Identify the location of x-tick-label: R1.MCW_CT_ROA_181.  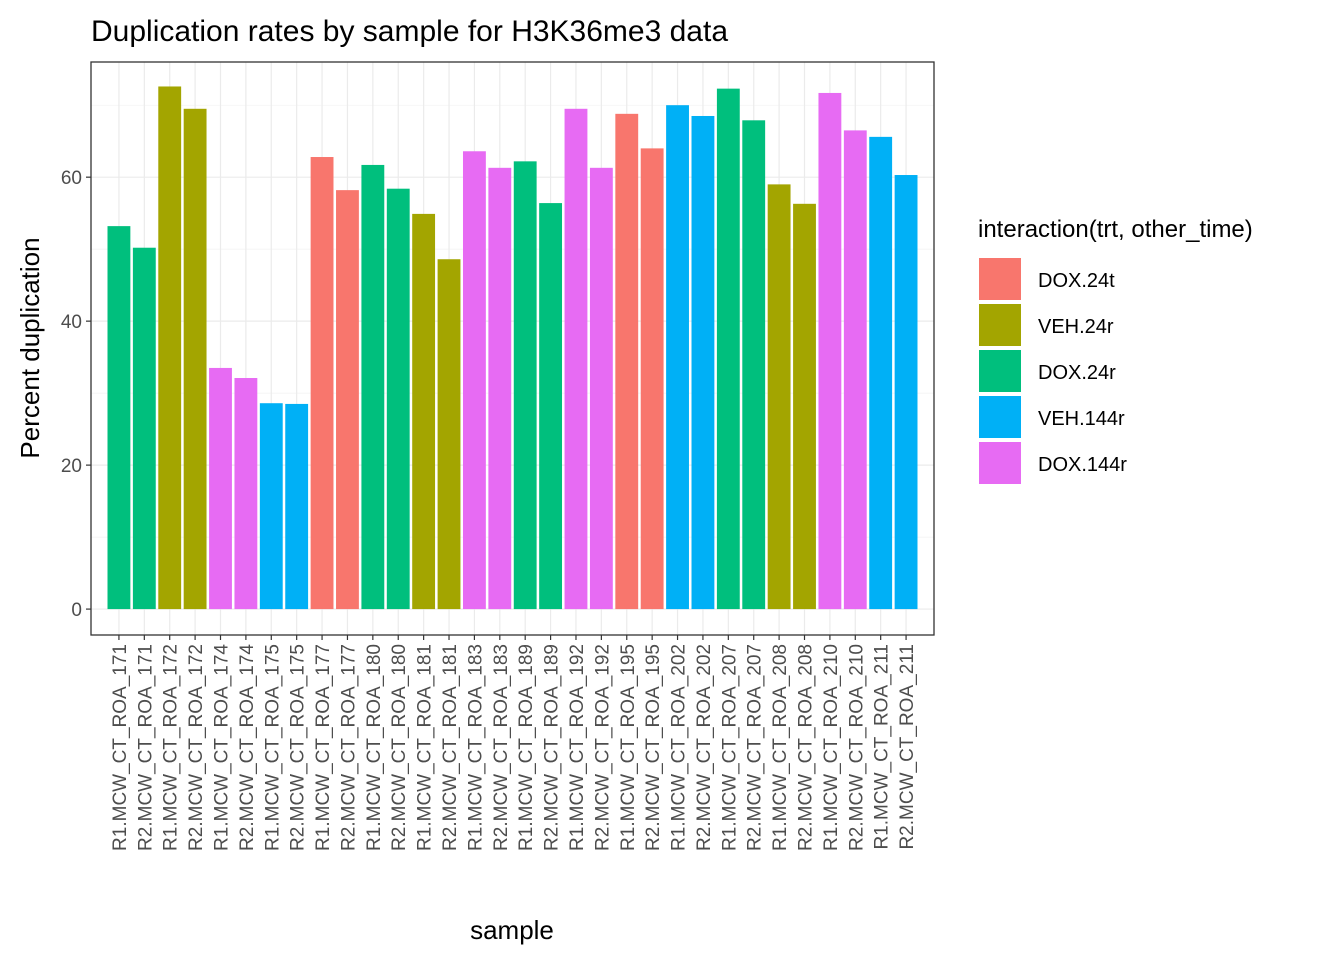
(425, 747).